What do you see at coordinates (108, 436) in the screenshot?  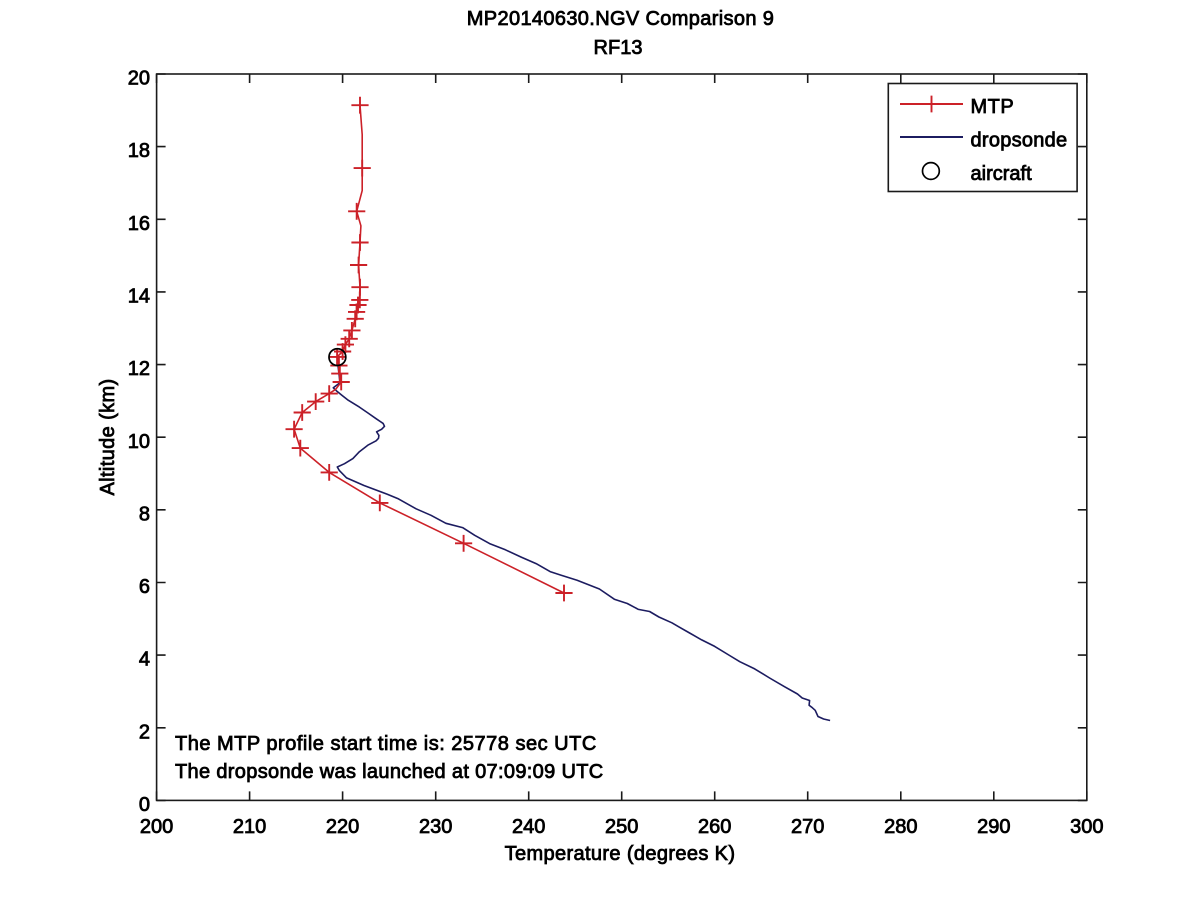 I see `svg-text: Altitude (km)` at bounding box center [108, 436].